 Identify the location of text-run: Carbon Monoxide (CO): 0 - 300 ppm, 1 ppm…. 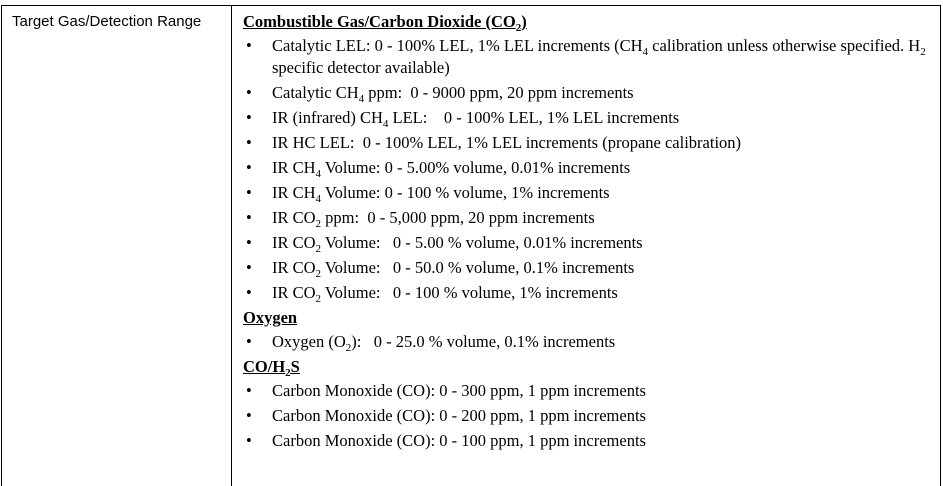
(459, 390).